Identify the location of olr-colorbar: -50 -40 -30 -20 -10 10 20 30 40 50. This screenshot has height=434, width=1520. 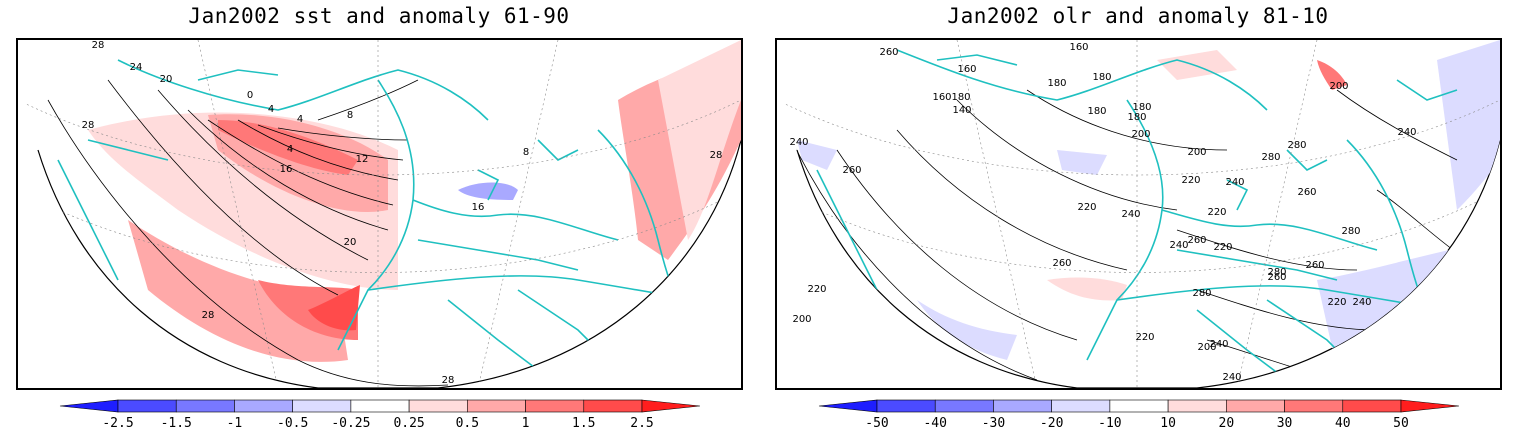
(1139, 414).